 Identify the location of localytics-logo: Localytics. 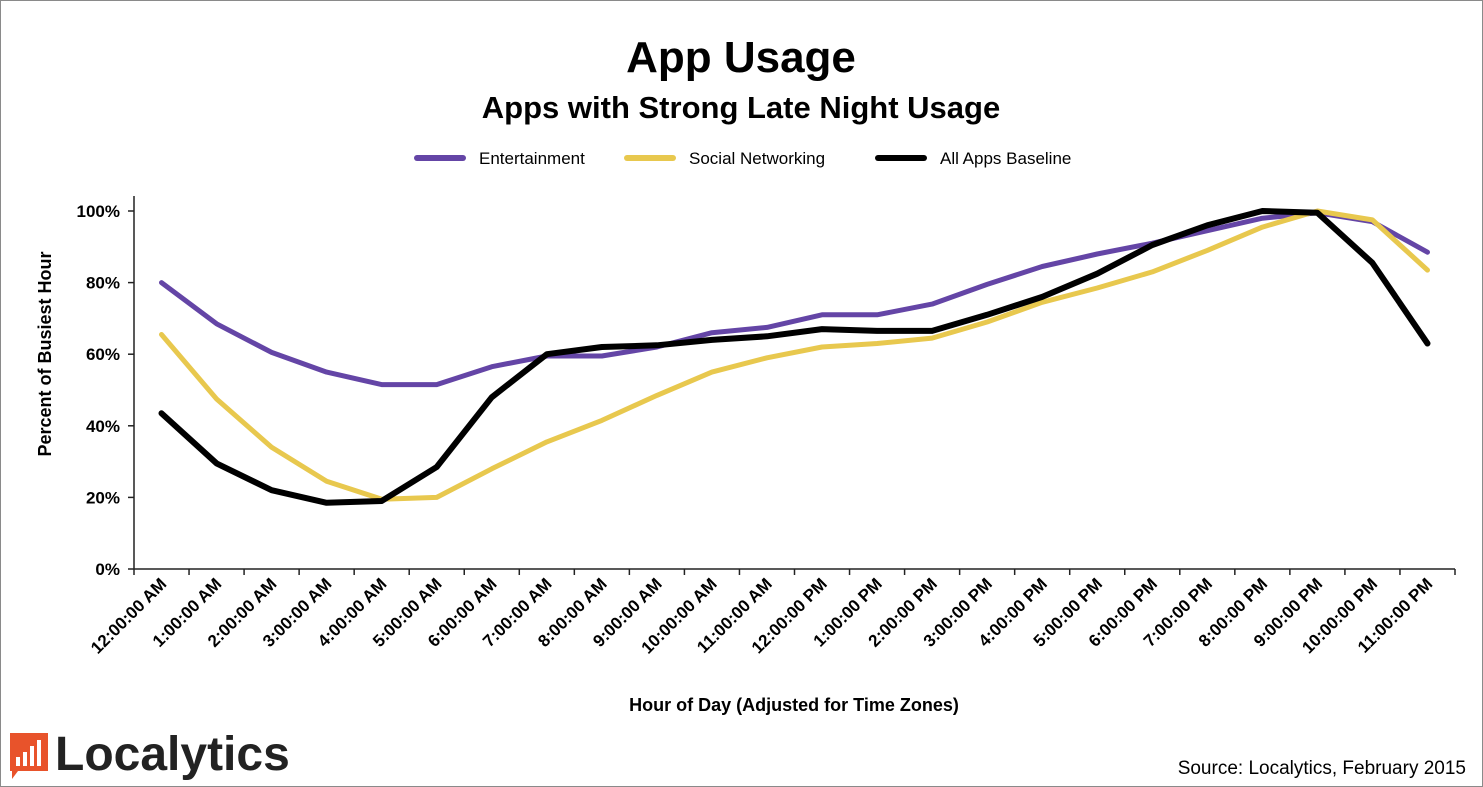
(150, 754).